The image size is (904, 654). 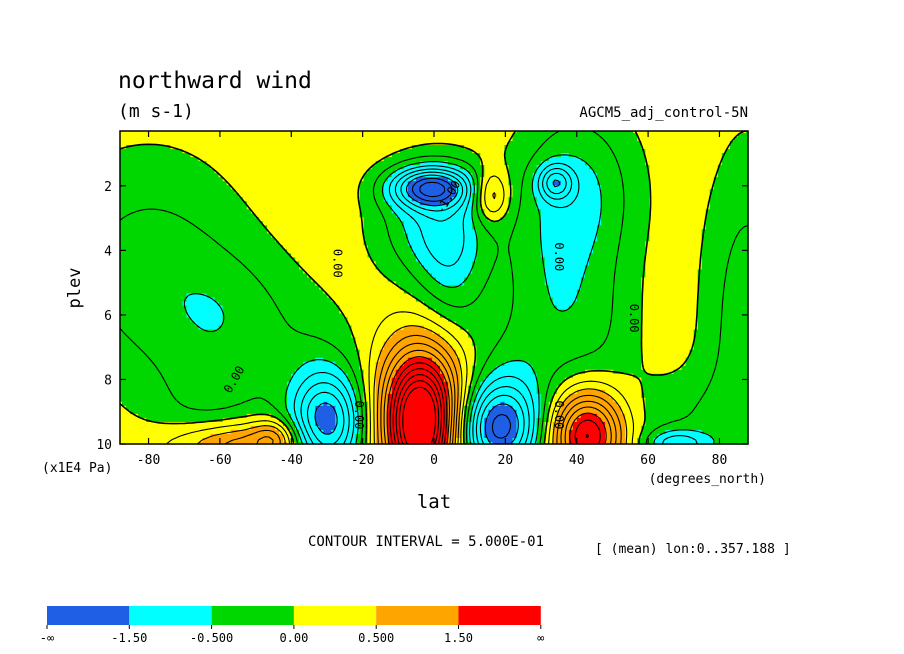 What do you see at coordinates (417, 615) in the screenshot?
I see `colorbar-swatch` at bounding box center [417, 615].